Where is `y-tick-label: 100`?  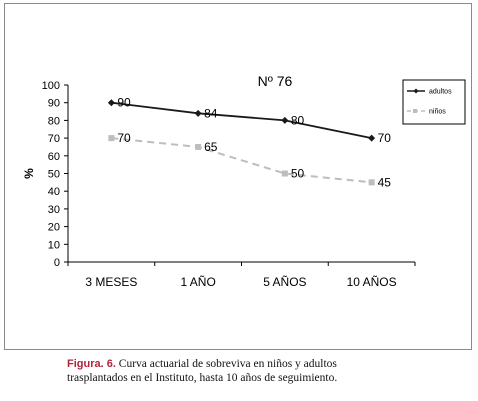 y-tick-label: 100 is located at coordinates (51, 86).